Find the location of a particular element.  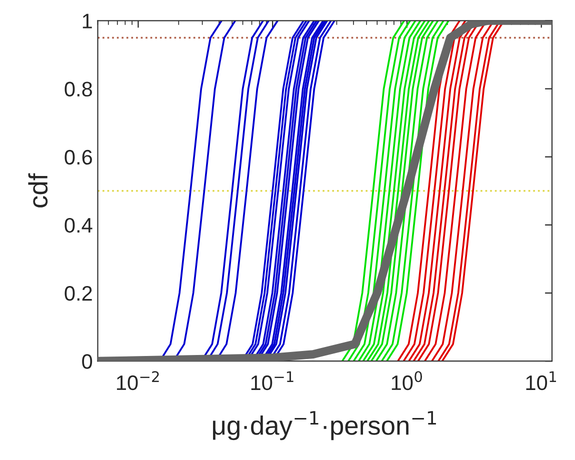

x-tick-label: 10$^{1}$ is located at coordinates (541, 380).